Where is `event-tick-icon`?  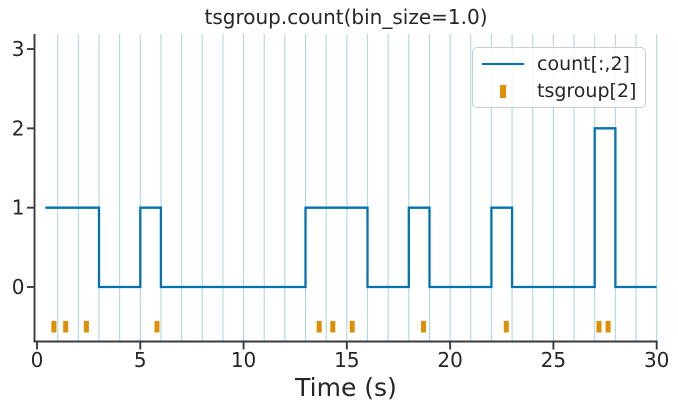 event-tick-icon is located at coordinates (503, 91).